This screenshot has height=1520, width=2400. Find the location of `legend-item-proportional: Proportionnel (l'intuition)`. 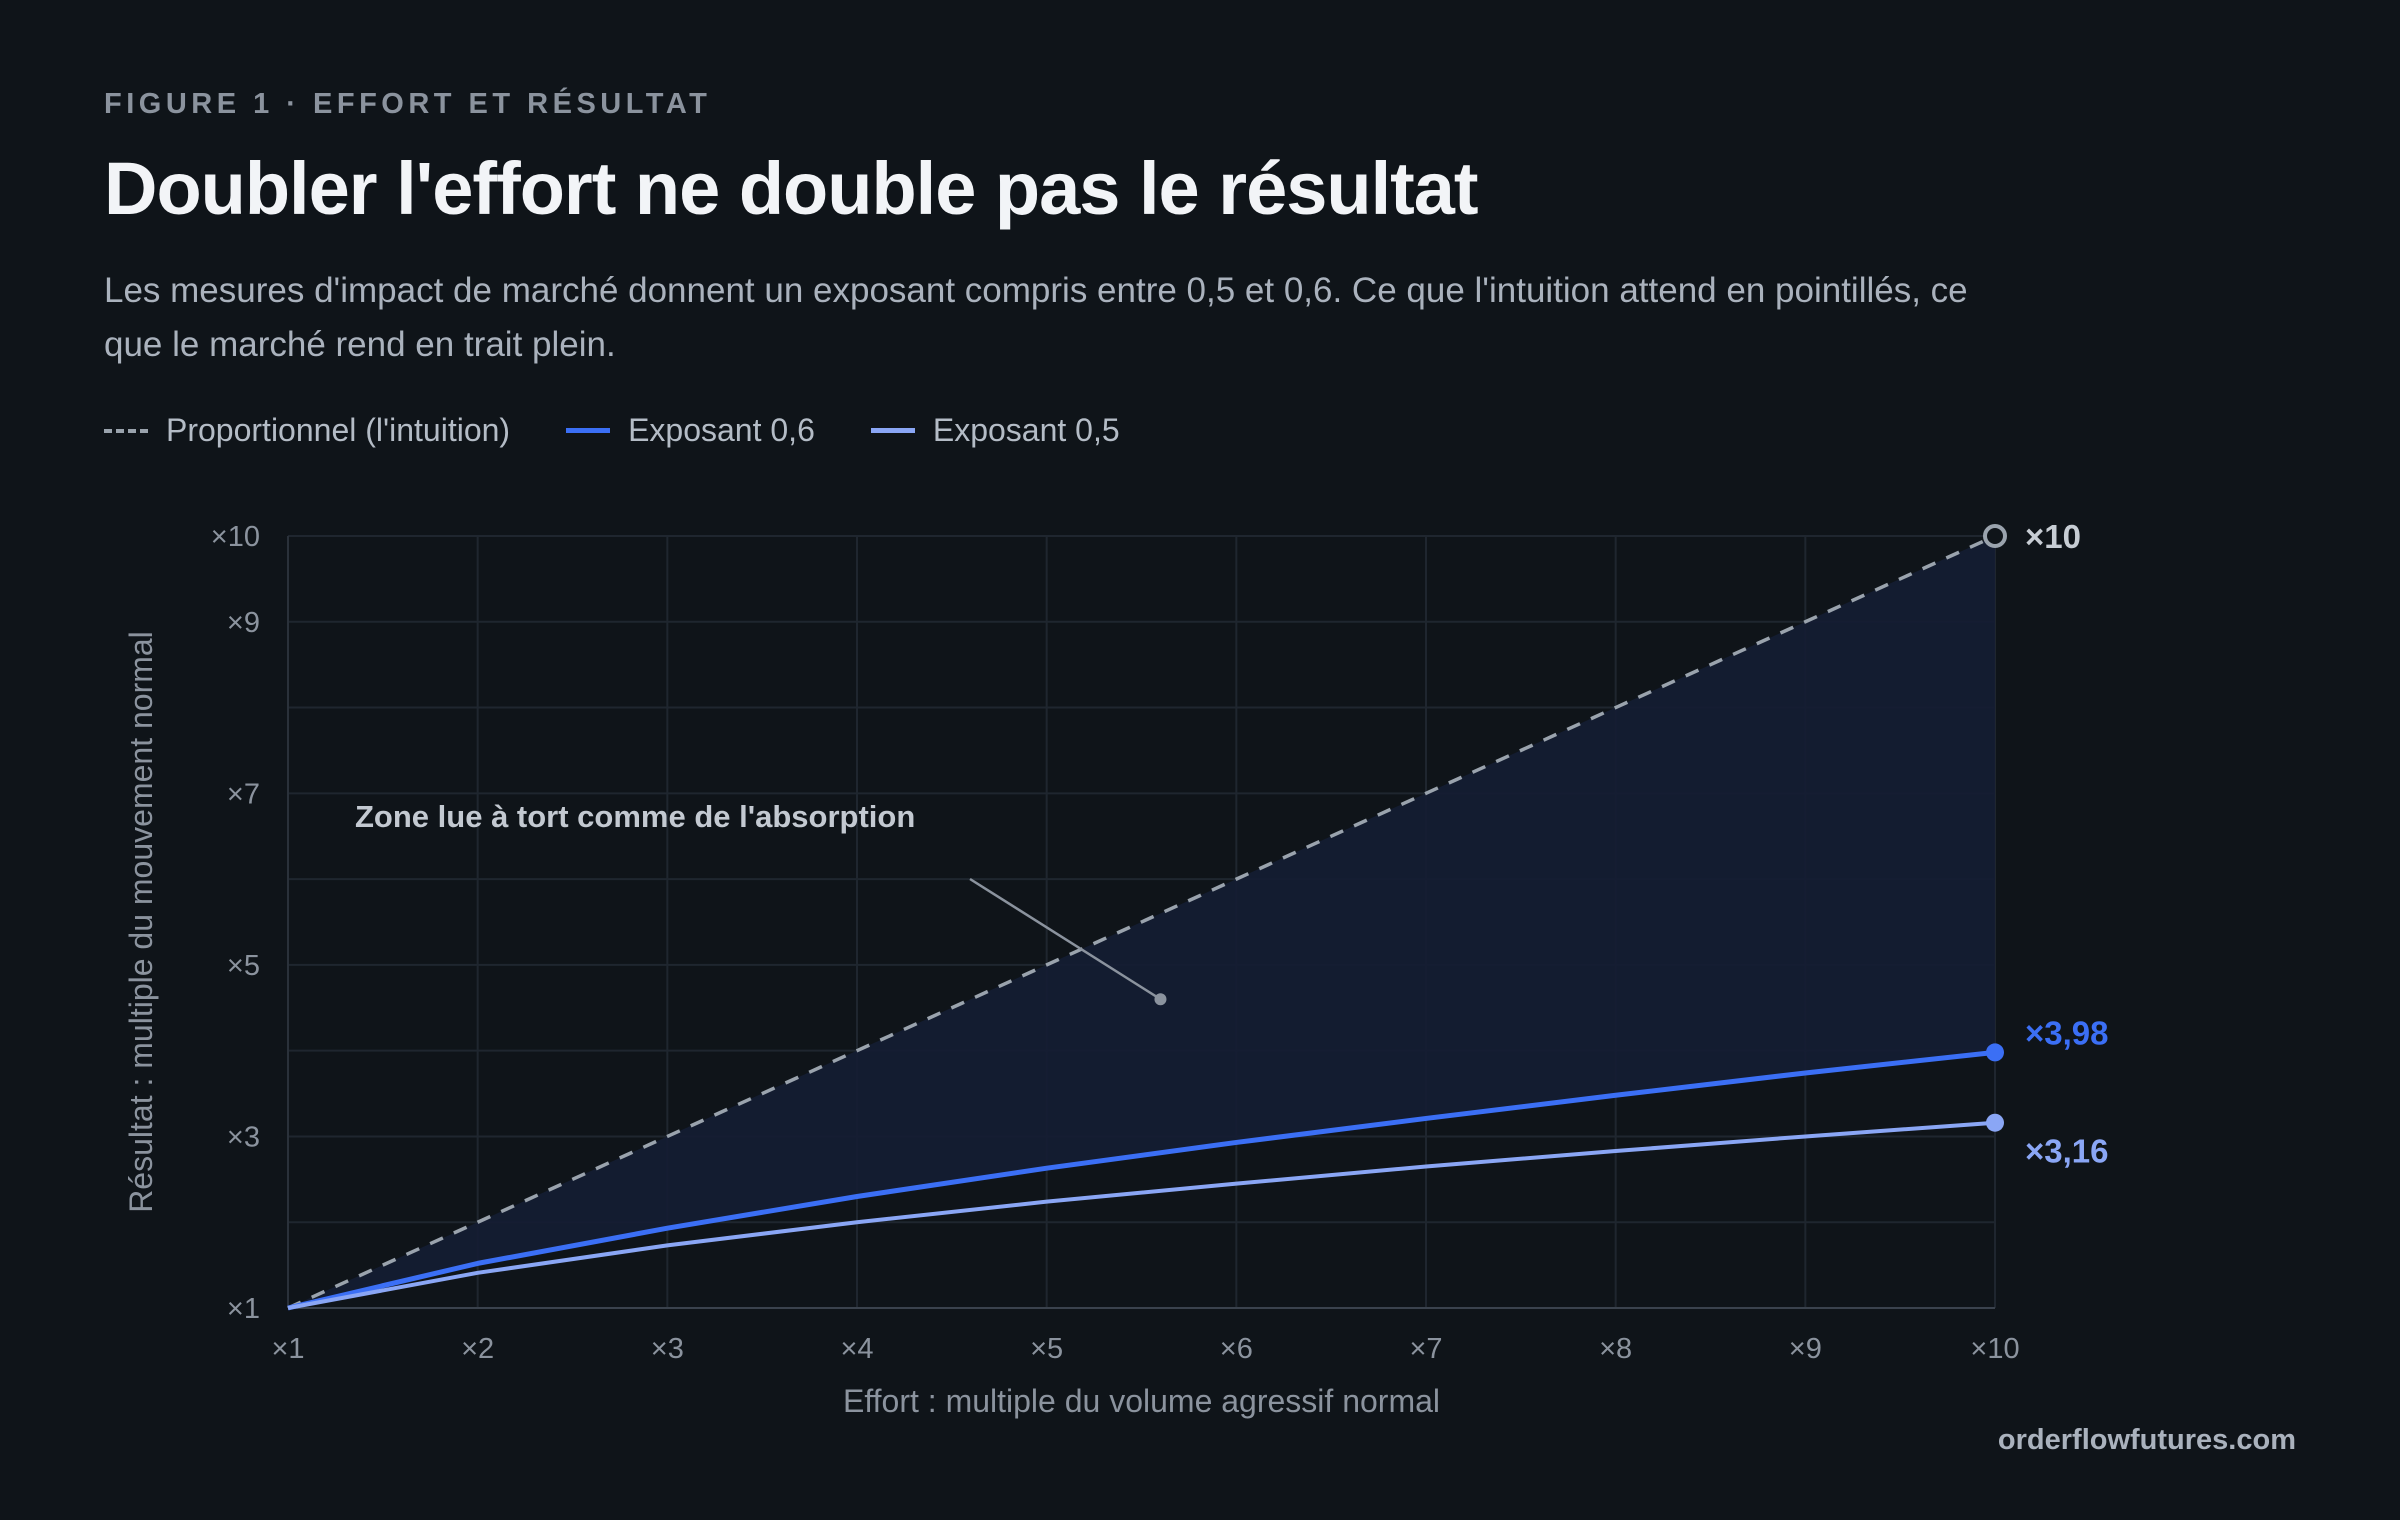

legend-item-proportional: Proportionnel (l'intuition) is located at coordinates (307, 430).